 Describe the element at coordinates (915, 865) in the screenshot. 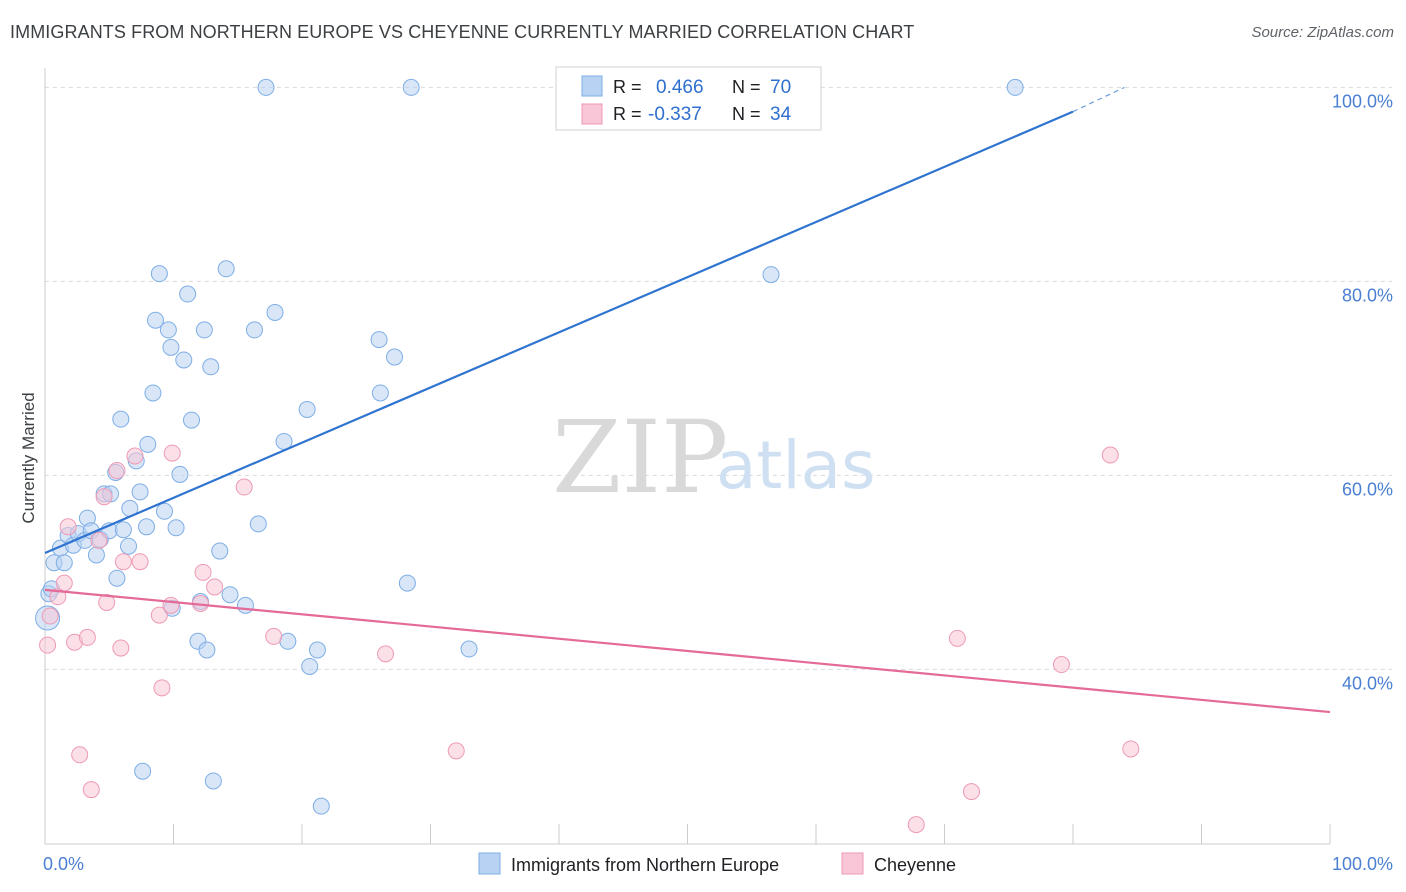

I see `bottom-legend-label-pink: Cheyenne` at that location.